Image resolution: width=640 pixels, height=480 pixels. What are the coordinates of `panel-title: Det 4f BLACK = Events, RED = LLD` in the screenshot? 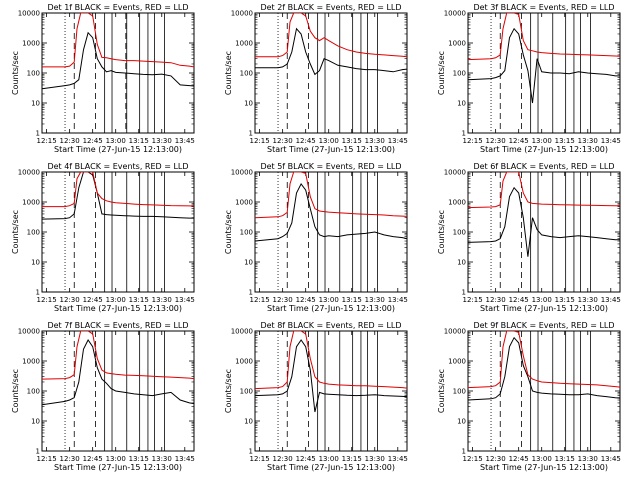 It's located at (117, 166).